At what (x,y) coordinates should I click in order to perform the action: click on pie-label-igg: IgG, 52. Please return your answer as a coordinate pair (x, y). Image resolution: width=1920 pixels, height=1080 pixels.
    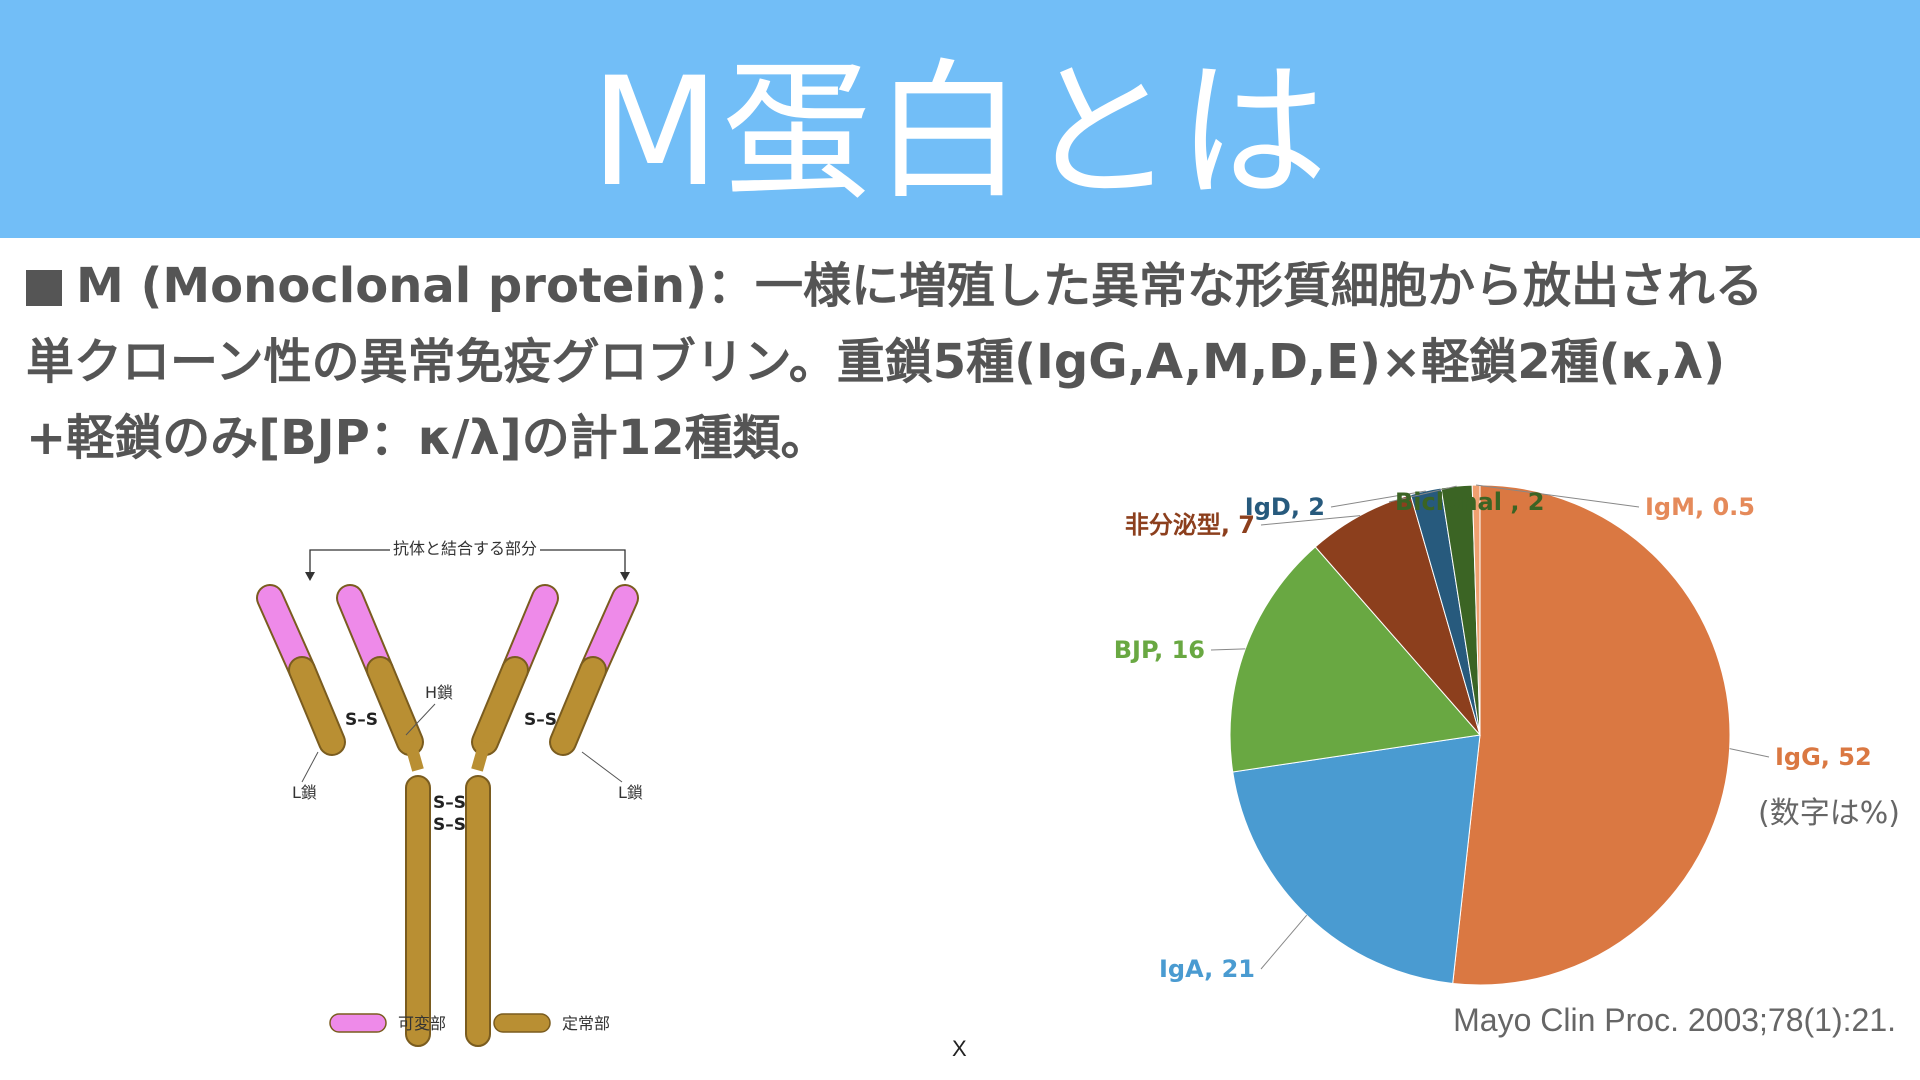
    Looking at the image, I should click on (1823, 757).